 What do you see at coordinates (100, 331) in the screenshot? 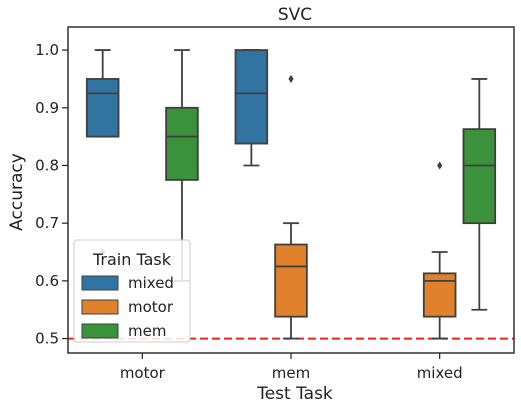
I see `legend-swatch-mem` at bounding box center [100, 331].